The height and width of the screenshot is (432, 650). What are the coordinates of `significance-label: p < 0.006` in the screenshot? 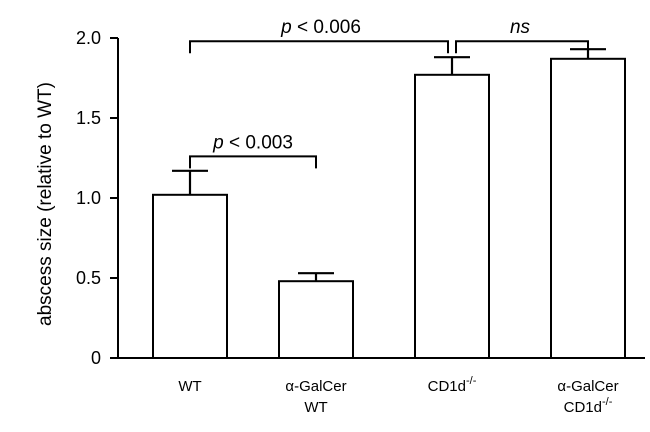 It's located at (320, 27).